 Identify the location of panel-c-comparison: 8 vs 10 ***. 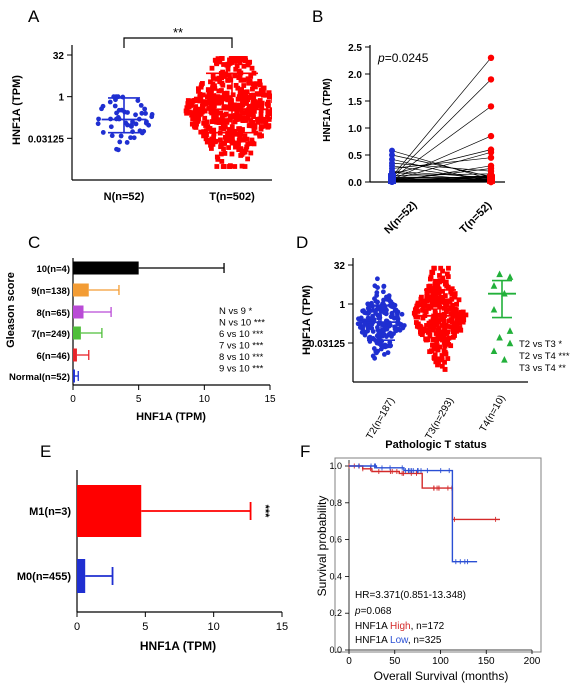
(241, 357).